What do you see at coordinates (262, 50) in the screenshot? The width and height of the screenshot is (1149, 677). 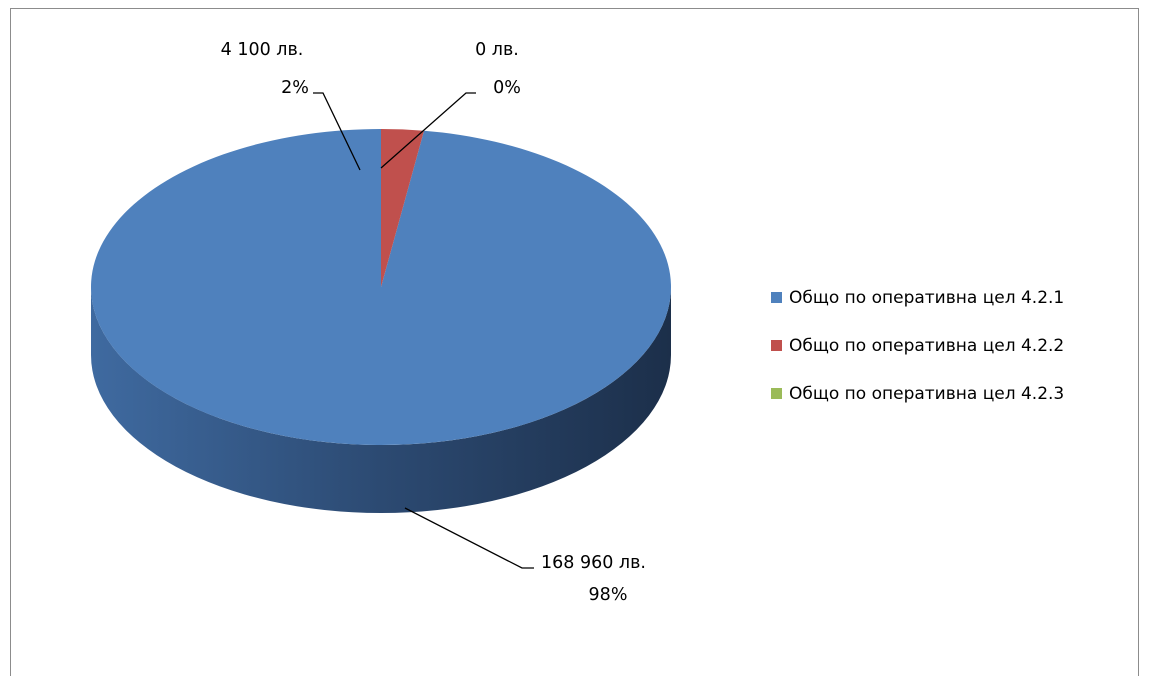 I see `value-label-2: 4 100 лв.` at bounding box center [262, 50].